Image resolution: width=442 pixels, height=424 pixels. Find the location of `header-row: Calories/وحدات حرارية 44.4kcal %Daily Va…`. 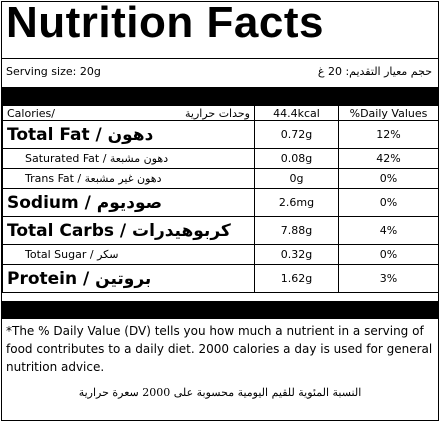

header-row: Calories/وحدات حرارية 44.4kcal %Daily Va… is located at coordinates (220, 113).